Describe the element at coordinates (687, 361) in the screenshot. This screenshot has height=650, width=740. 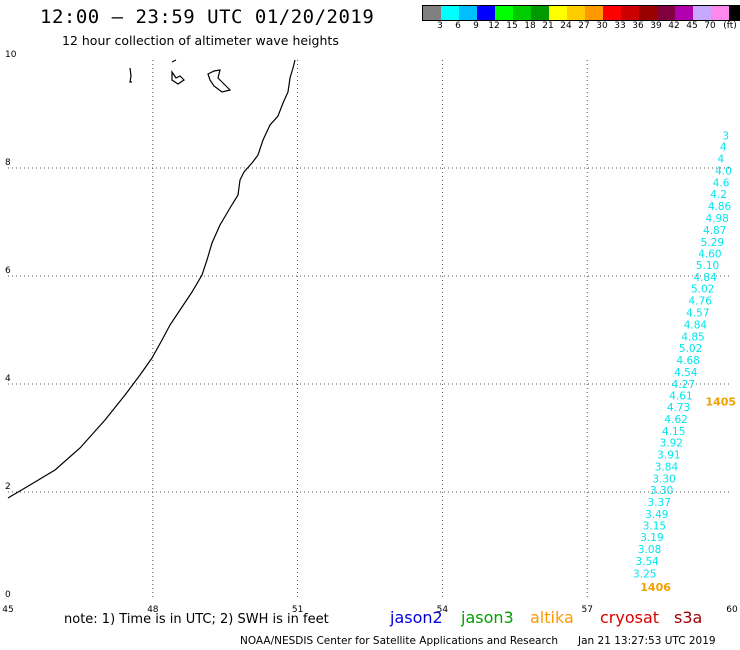
I see `swh-value-label: 4.68` at that location.